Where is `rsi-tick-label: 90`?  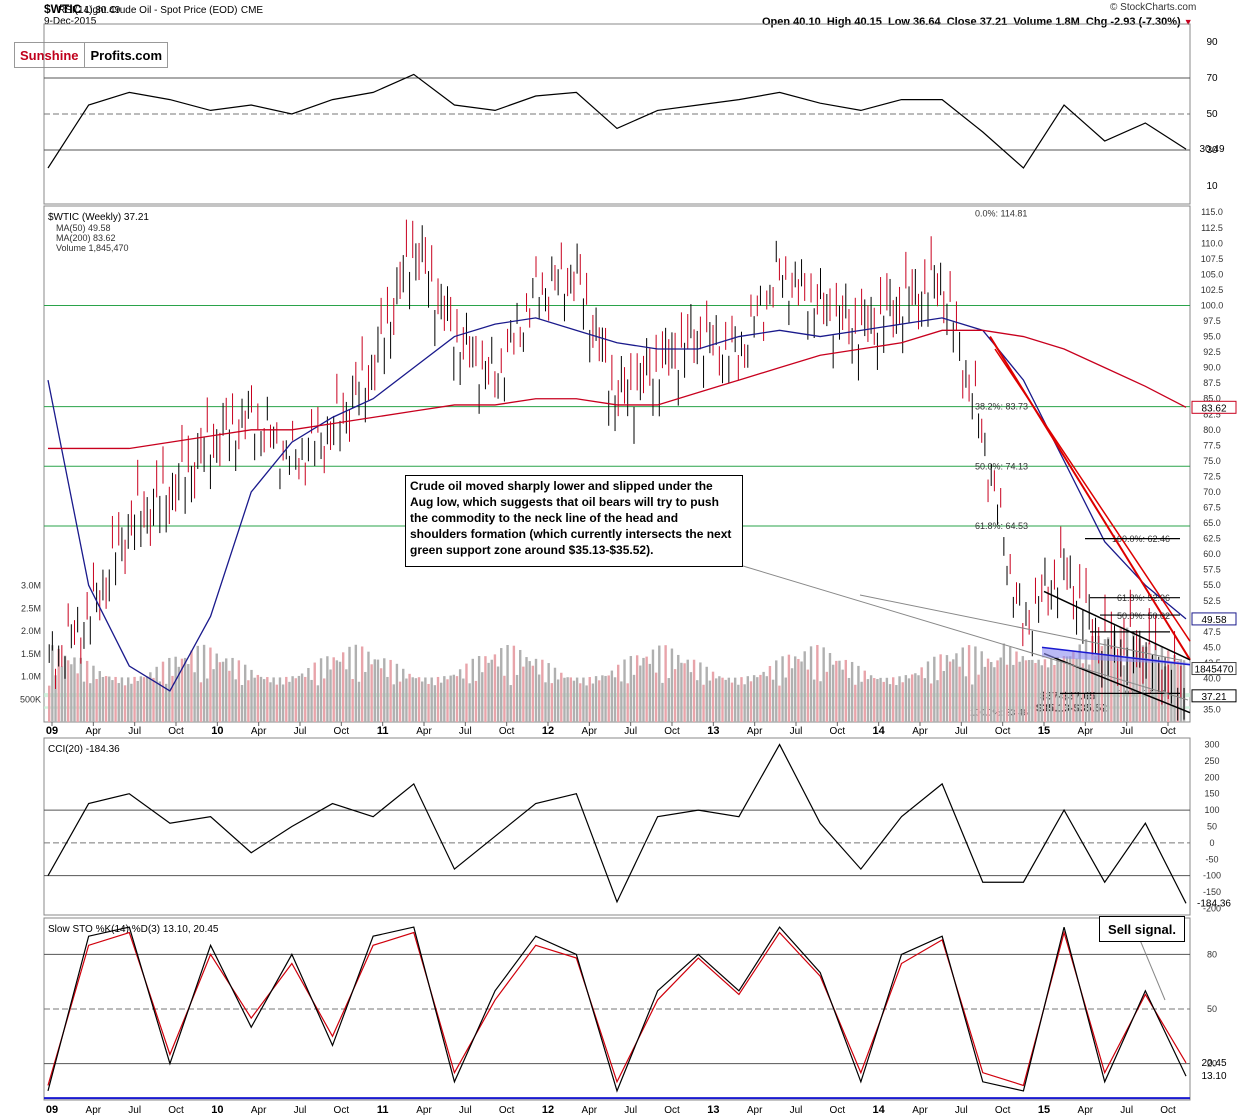 rsi-tick-label: 90 is located at coordinates (1212, 42).